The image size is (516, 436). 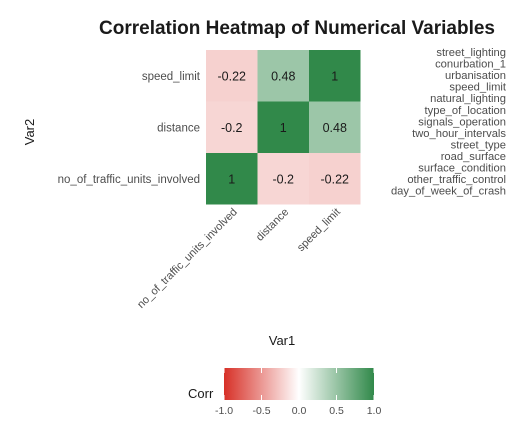 What do you see at coordinates (178, 128) in the screenshot?
I see `y-tick-label: distance` at bounding box center [178, 128].